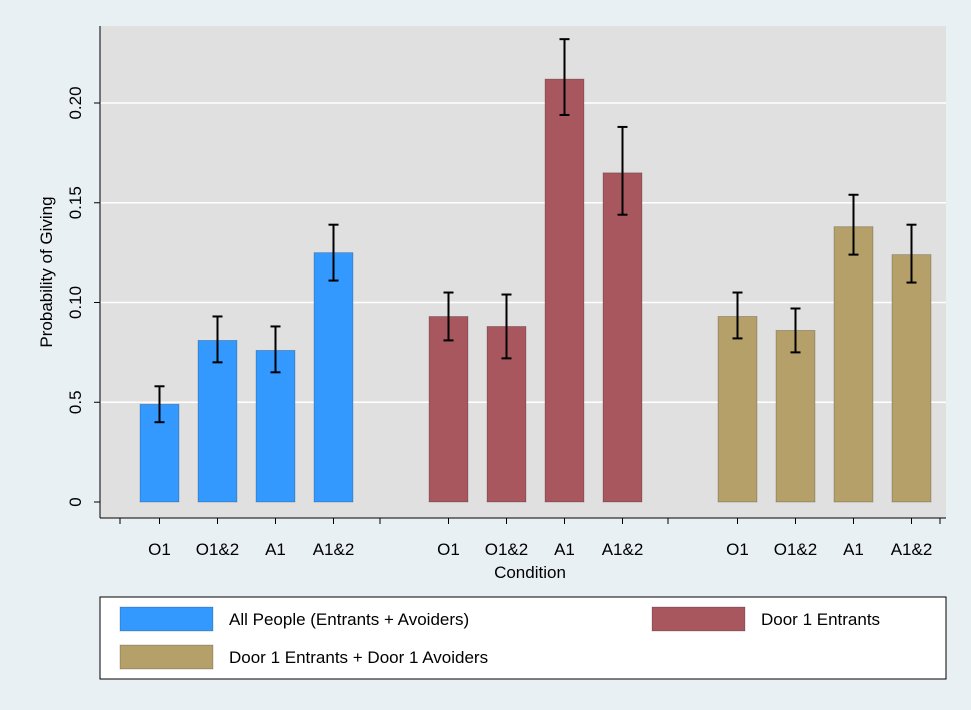 The height and width of the screenshot is (710, 971). What do you see at coordinates (523, 638) in the screenshot?
I see `legend-box` at bounding box center [523, 638].